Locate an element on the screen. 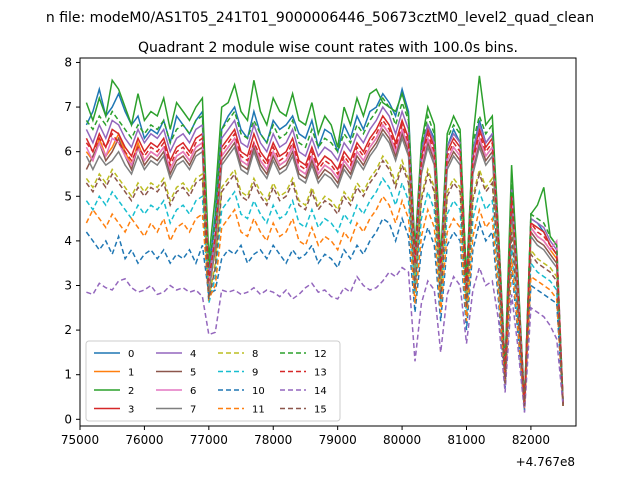  x-tick-label: 76000 is located at coordinates (144, 440).